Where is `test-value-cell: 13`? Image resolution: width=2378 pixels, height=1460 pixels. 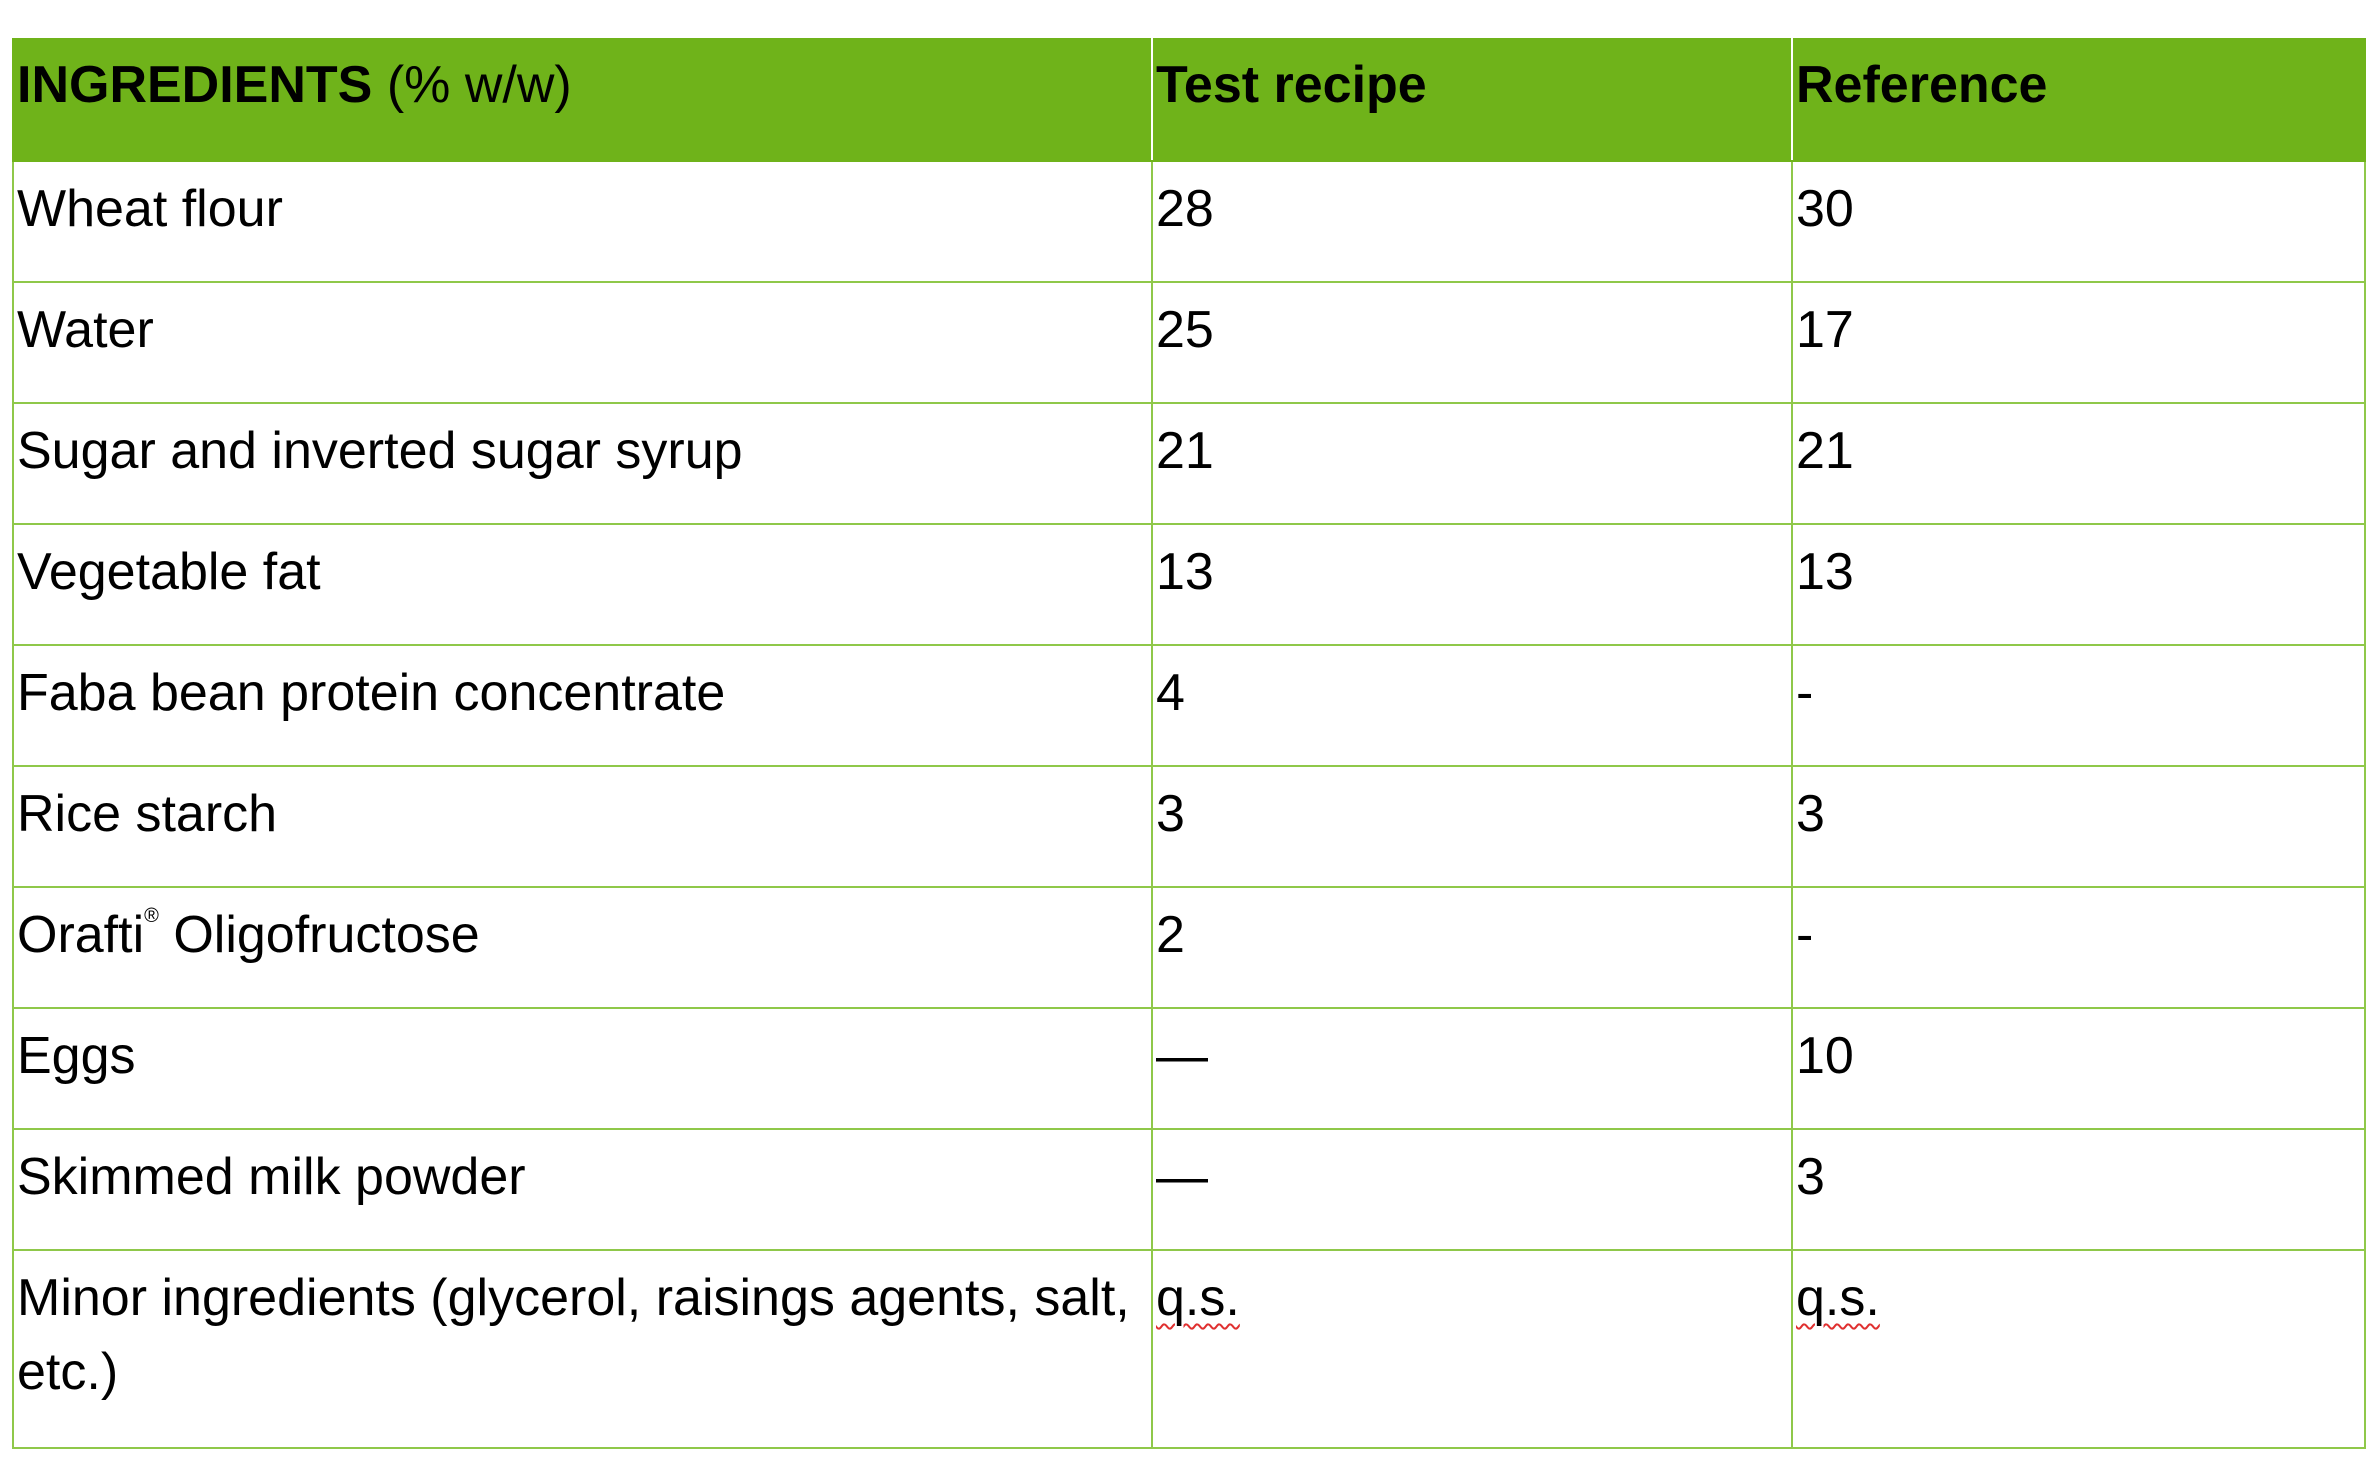
test-value-cell: 13 is located at coordinates (1472, 584).